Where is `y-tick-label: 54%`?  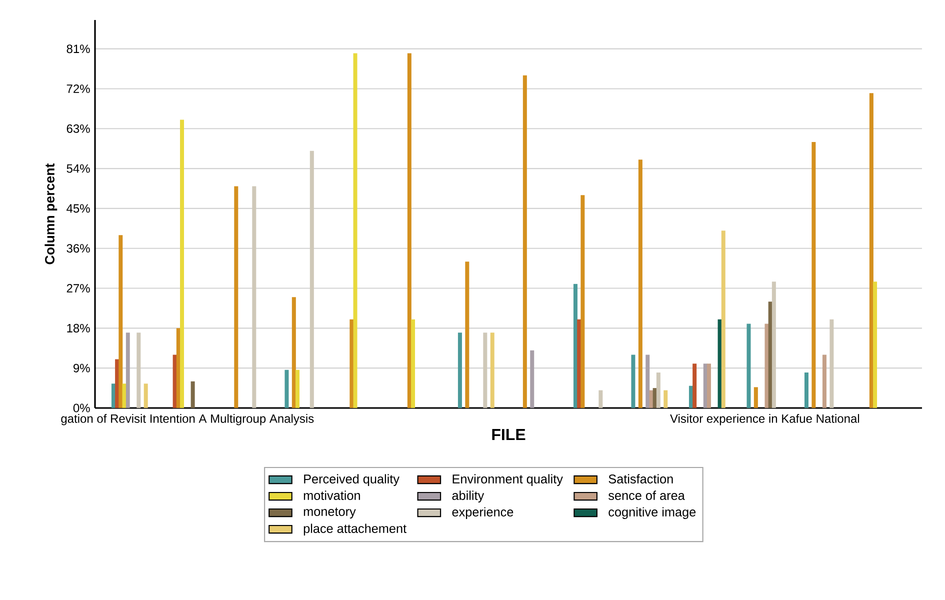
y-tick-label: 54% is located at coordinates (78, 168).